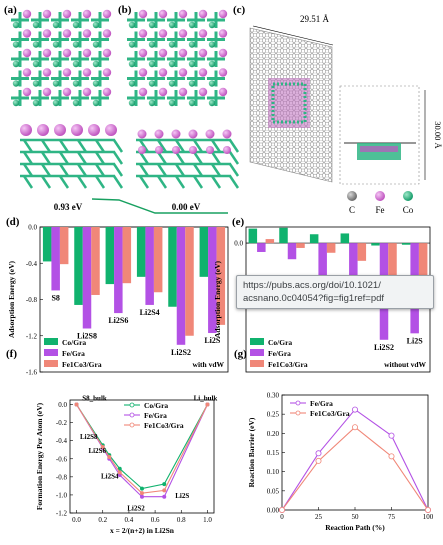 Image resolution: width=443 pixels, height=545 pixels. I want to click on x-tick-label: 0.0, so click(76, 520).